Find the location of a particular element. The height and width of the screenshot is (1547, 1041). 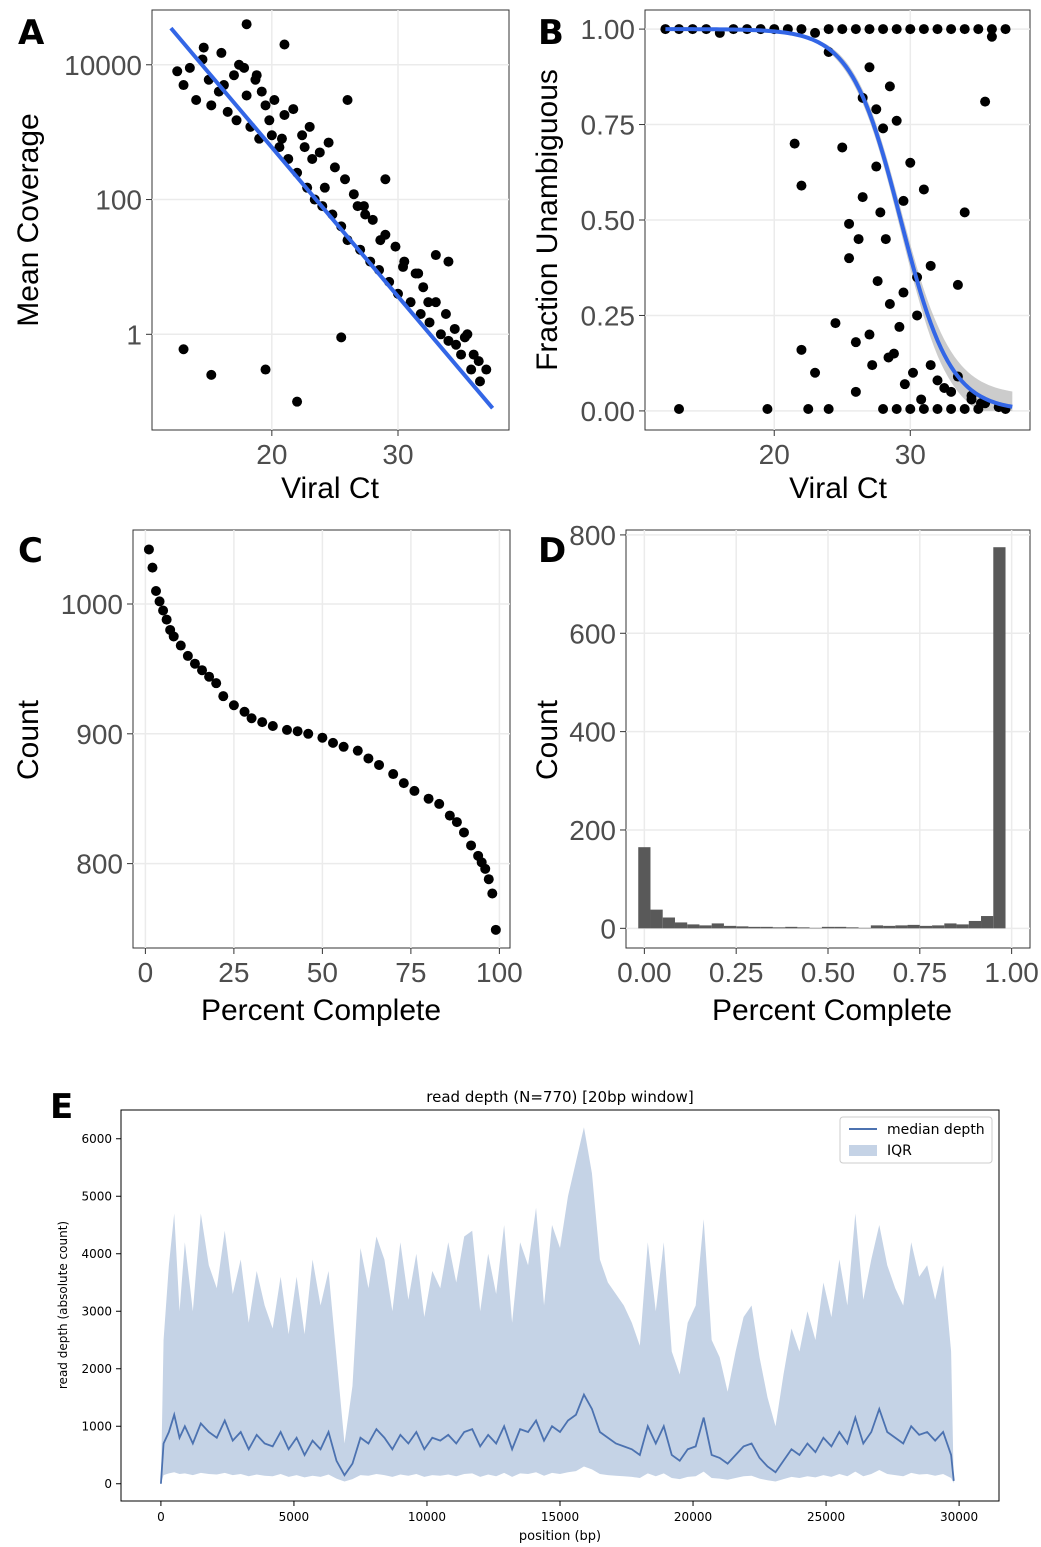

panel-b-points is located at coordinates (835, 219).